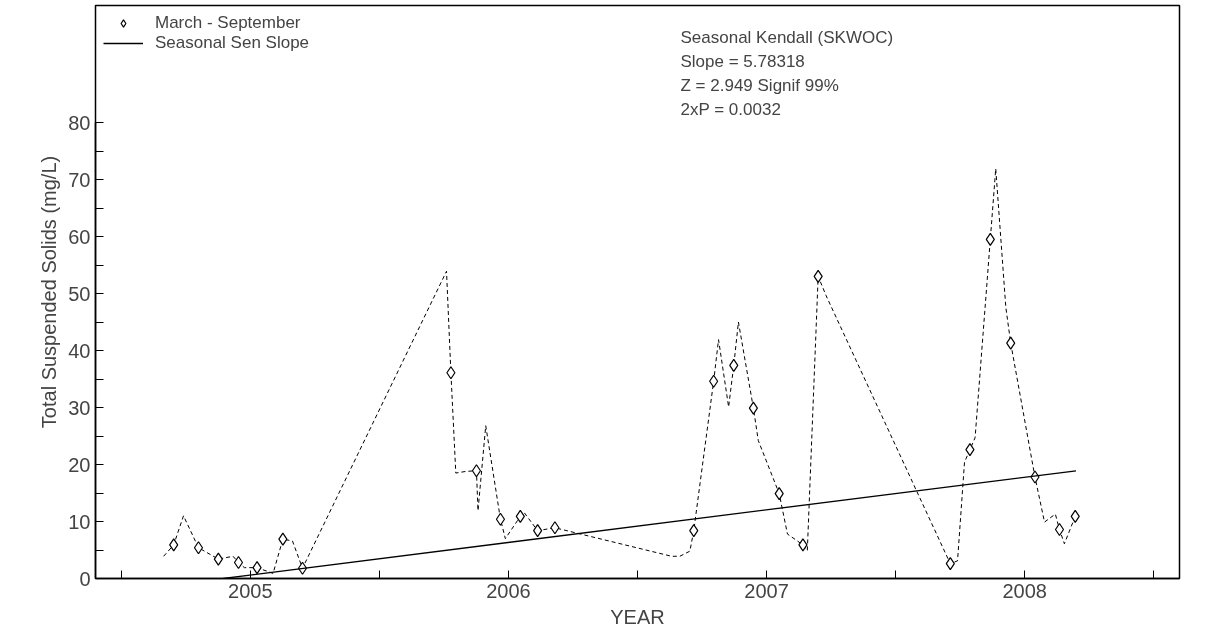 This screenshot has width=1217, height=636. Describe the element at coordinates (508, 590) in the screenshot. I see `x-tick-label: 2006` at that location.